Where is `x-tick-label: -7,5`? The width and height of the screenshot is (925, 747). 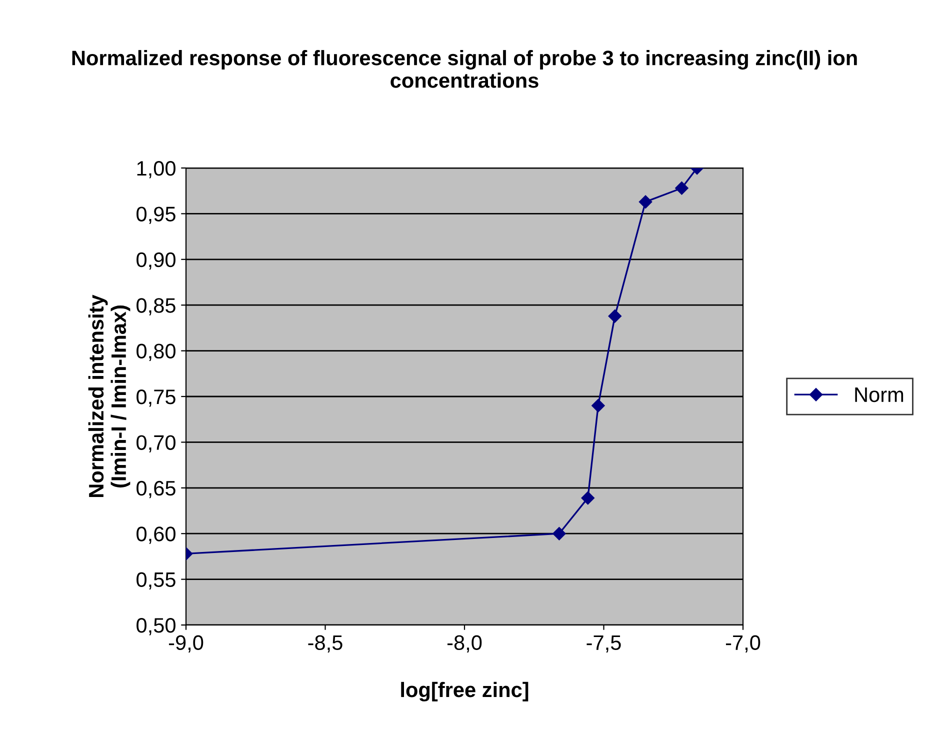 x-tick-label: -7,5 is located at coordinates (603, 643).